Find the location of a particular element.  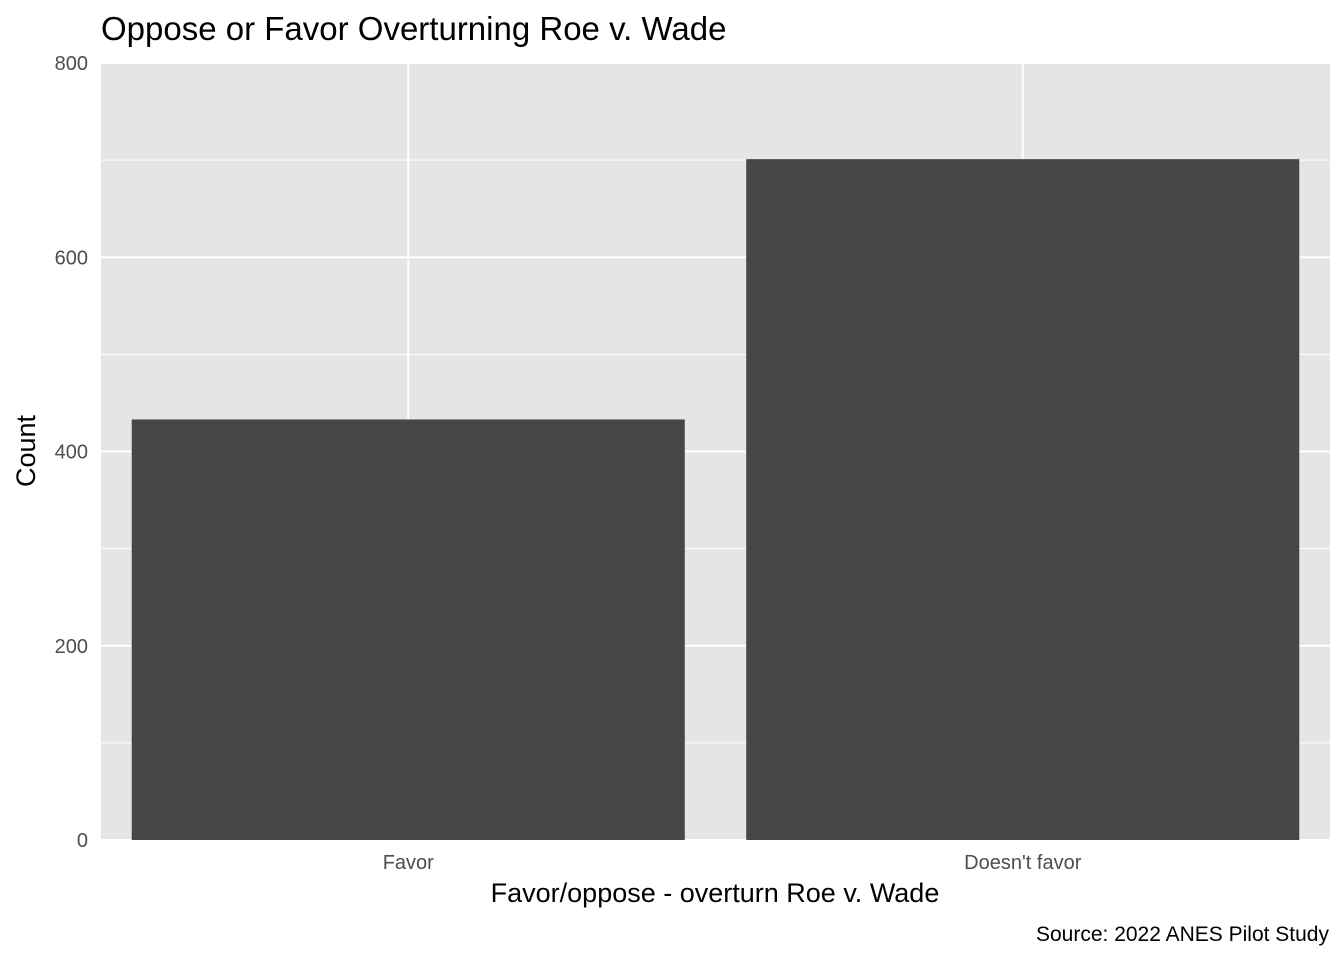

y-axis-title: Count is located at coordinates (26, 450).